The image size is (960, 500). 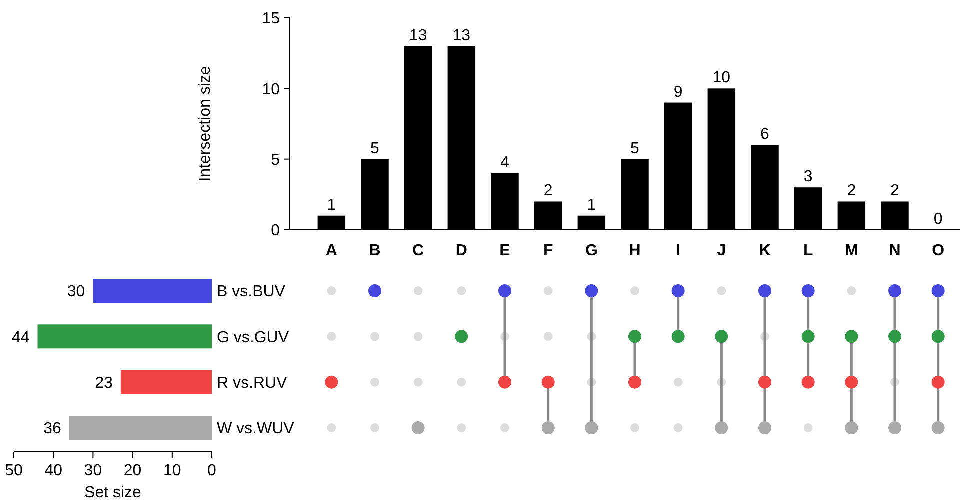 I want to click on y-tick-label: 0, so click(x=275, y=231).